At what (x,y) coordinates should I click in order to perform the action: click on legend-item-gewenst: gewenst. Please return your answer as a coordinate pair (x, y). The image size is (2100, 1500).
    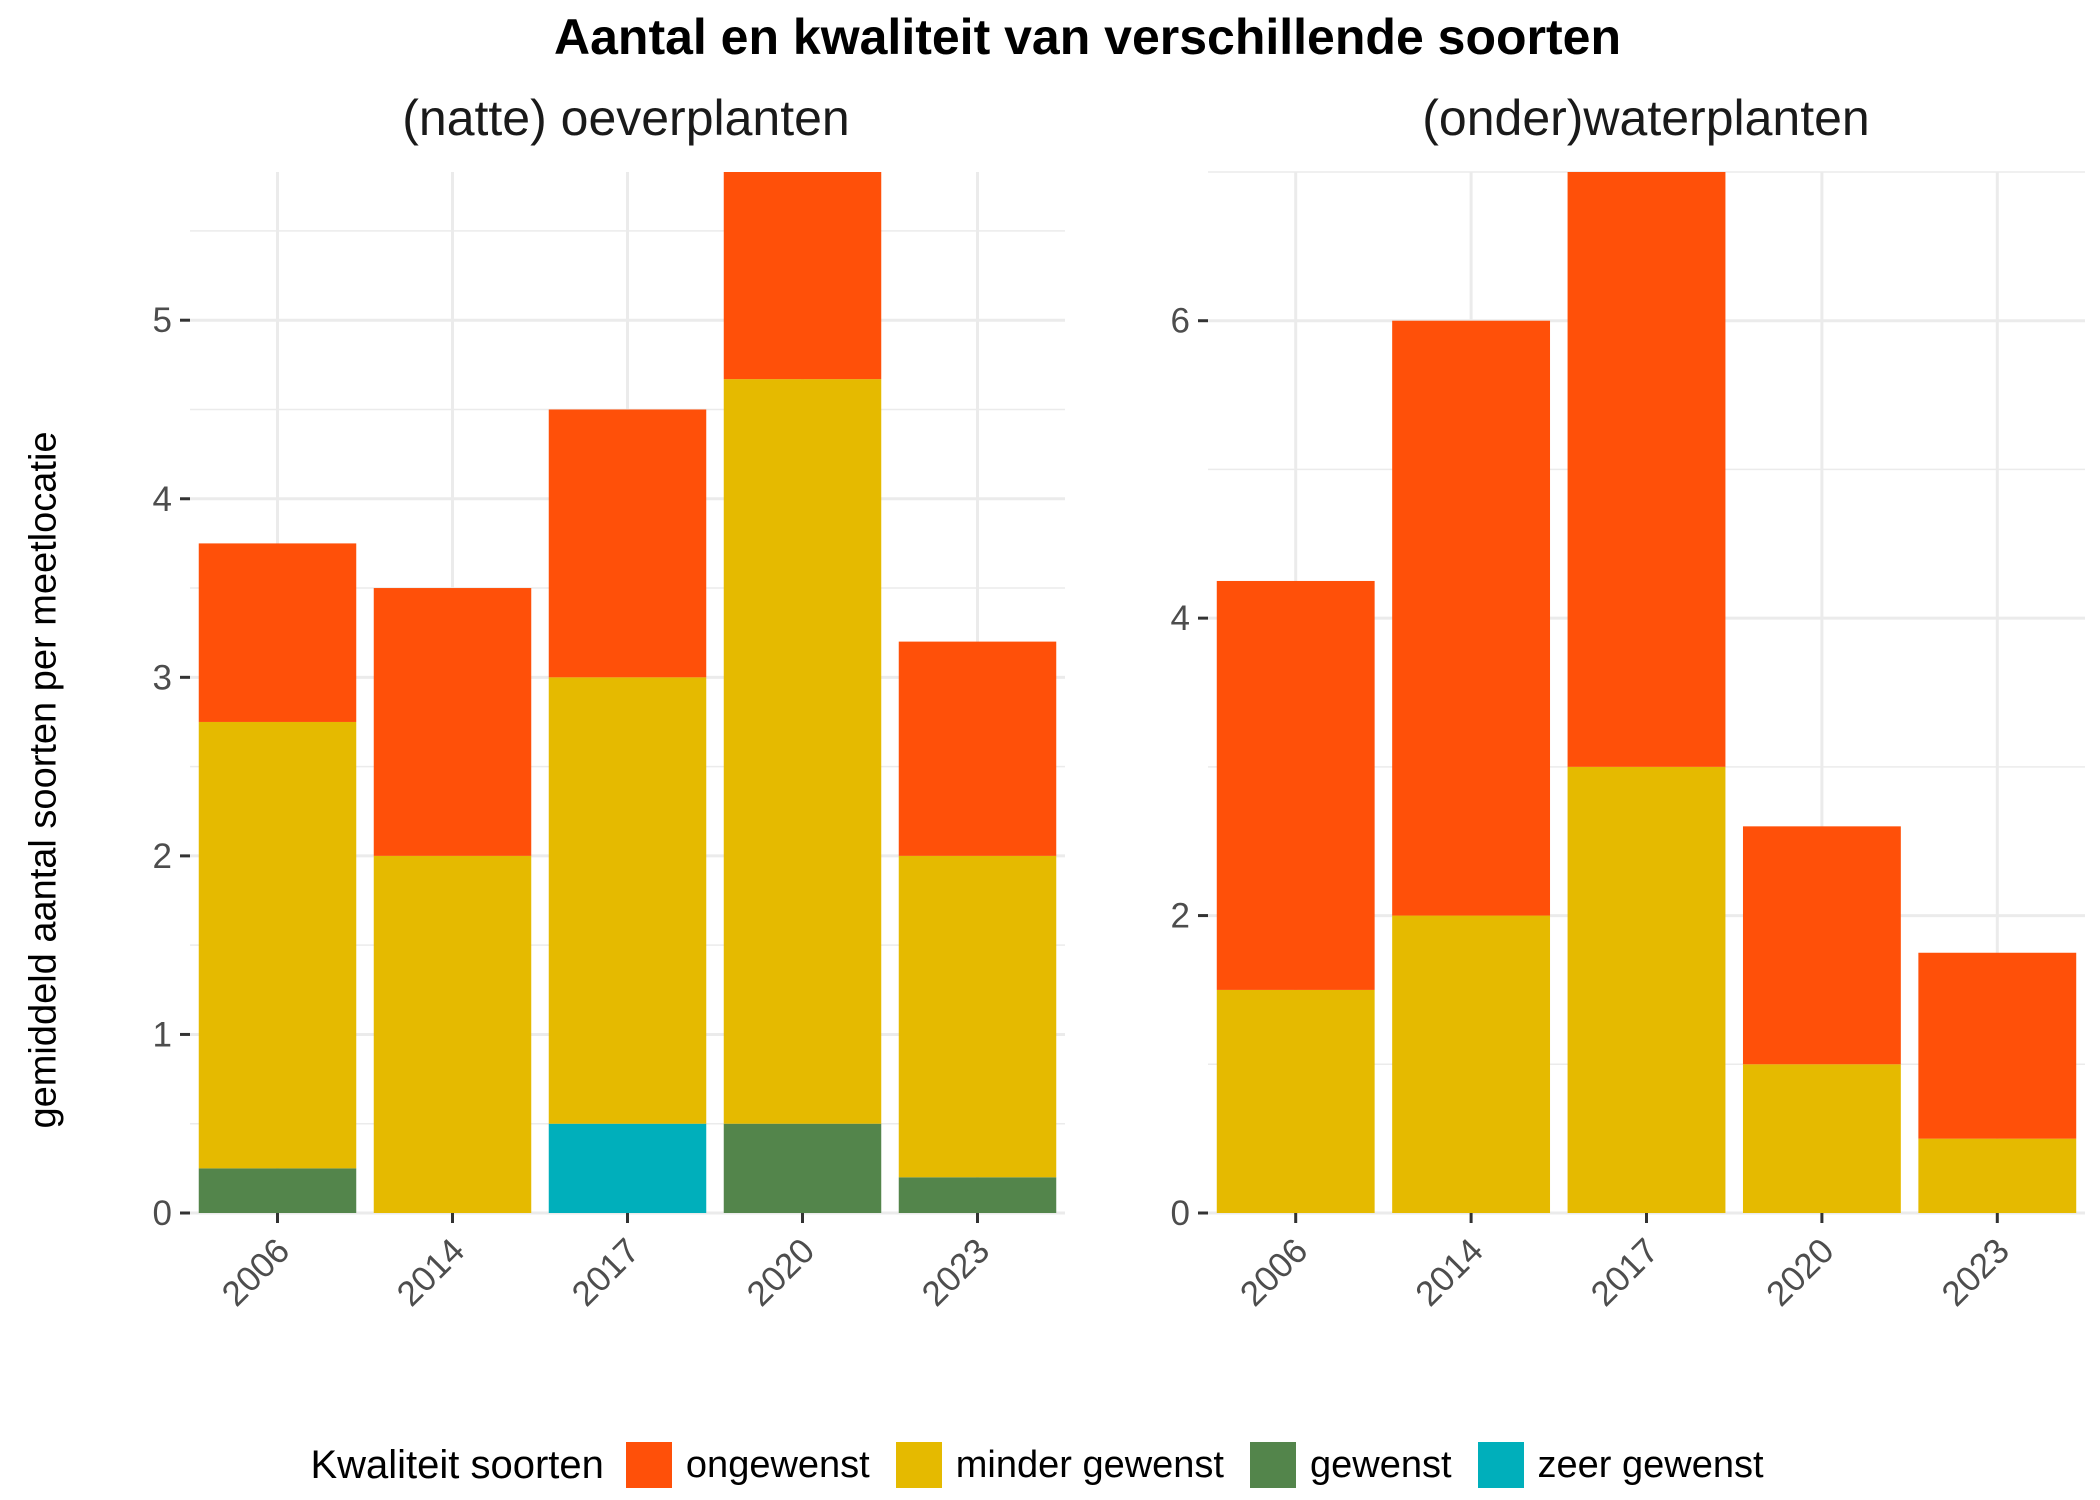
    Looking at the image, I should click on (1350, 1465).